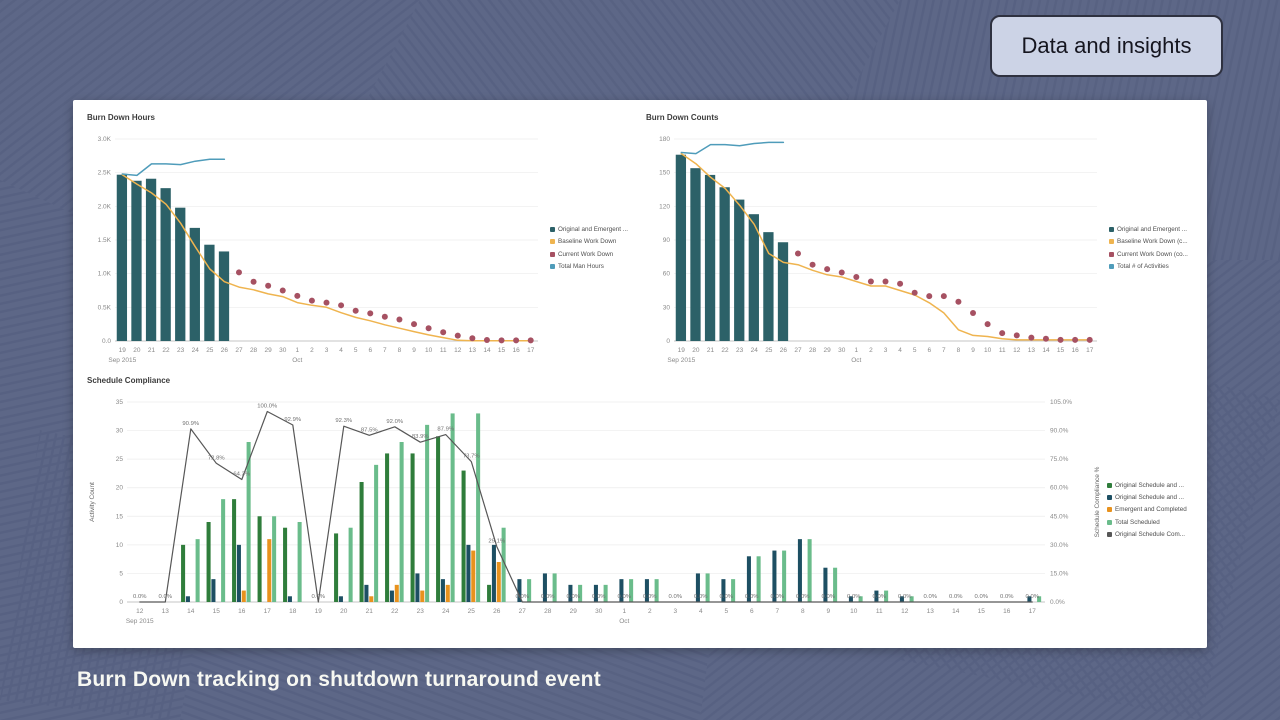  What do you see at coordinates (420, 437) in the screenshot?
I see `svg-text: 83.9%` at bounding box center [420, 437].